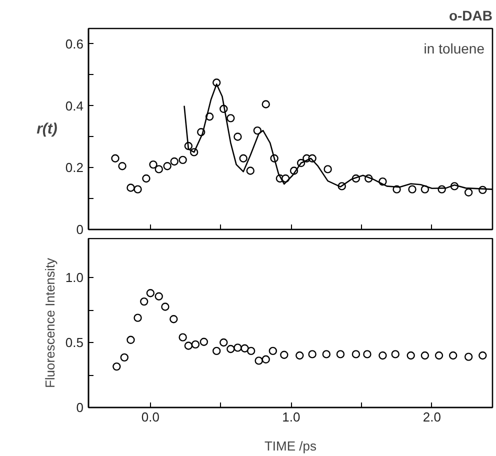 The image size is (496, 456). Describe the element at coordinates (74, 342) in the screenshot. I see `y-tick-label: 0.5` at that location.